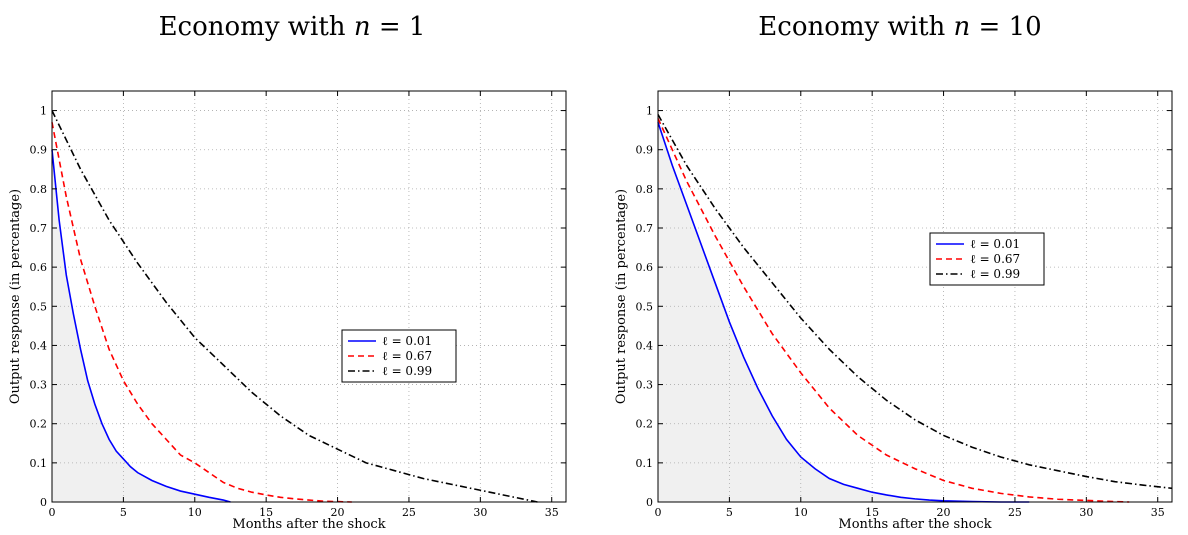  I want to click on chart-title: Economy with n = 1, so click(292, 27).